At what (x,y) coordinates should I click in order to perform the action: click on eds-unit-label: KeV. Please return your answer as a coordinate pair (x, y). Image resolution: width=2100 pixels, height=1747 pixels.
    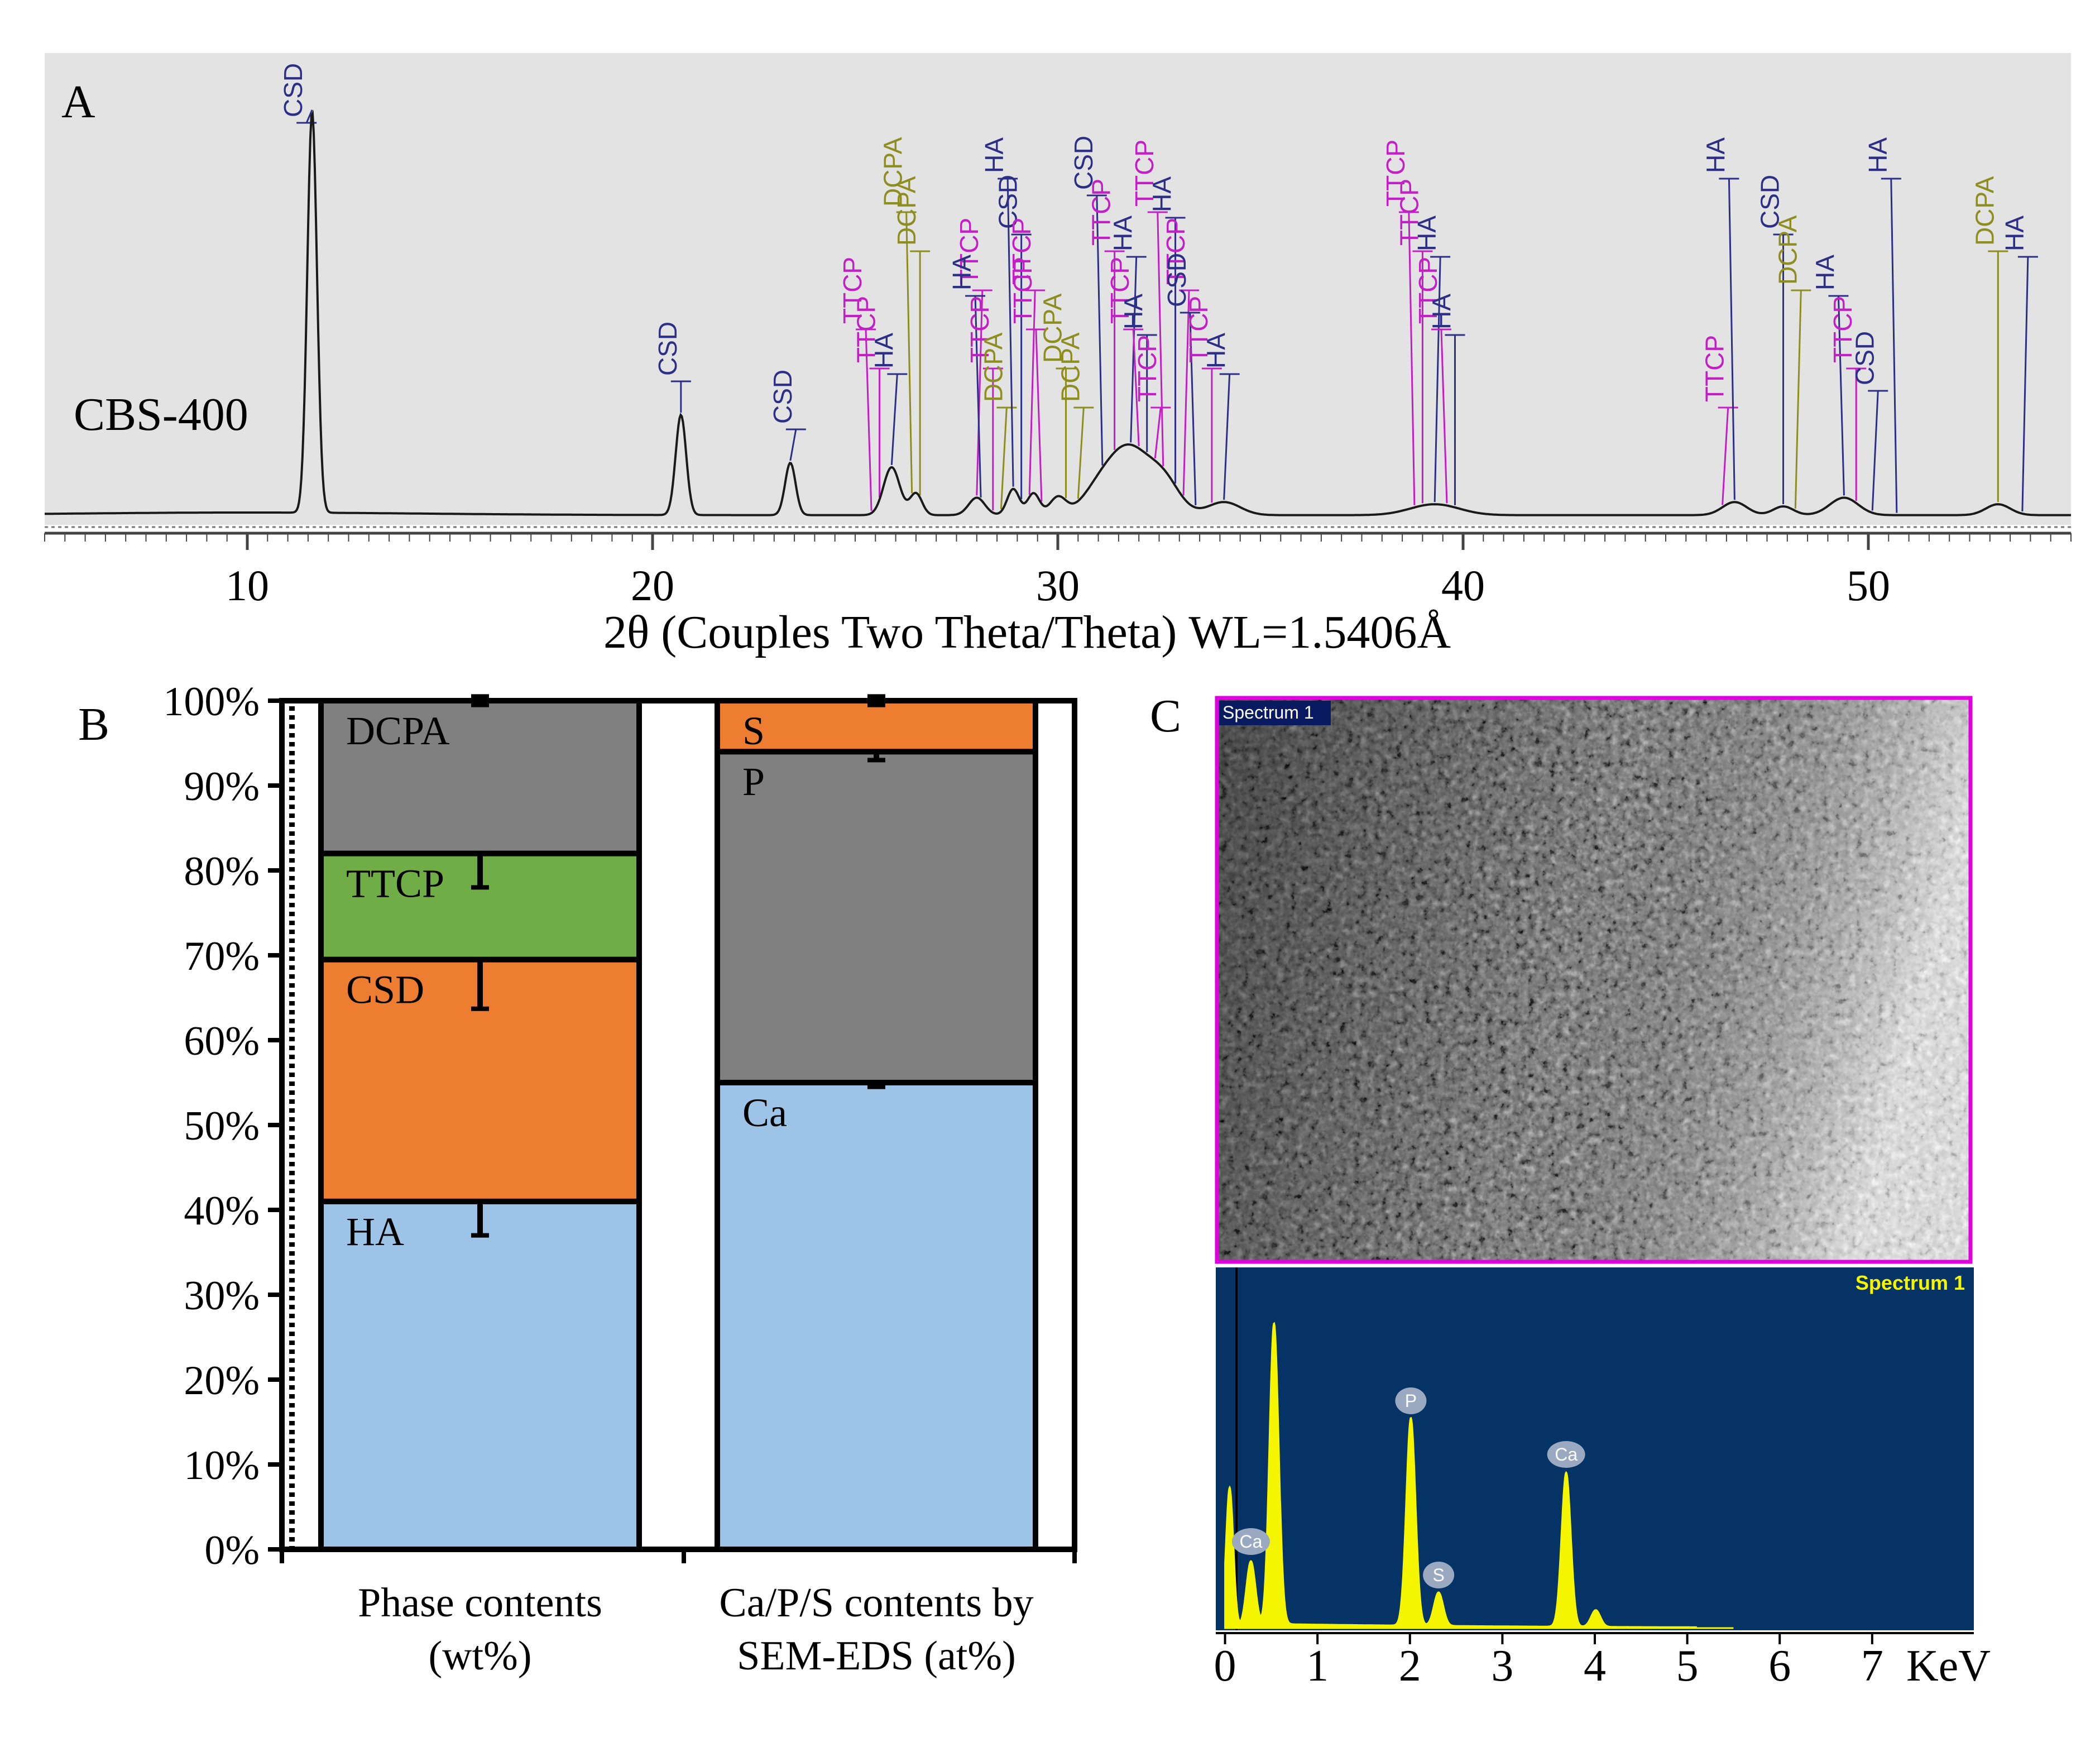
    Looking at the image, I should click on (1948, 1666).